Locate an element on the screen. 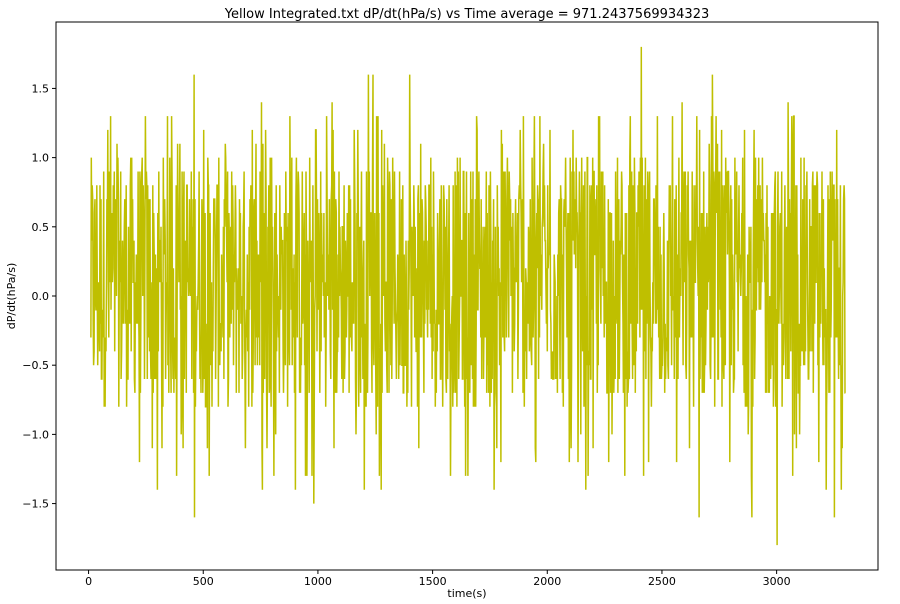 Image resolution: width=900 pixels, height=604 pixels. x-tick-label: 0 is located at coordinates (88, 581).